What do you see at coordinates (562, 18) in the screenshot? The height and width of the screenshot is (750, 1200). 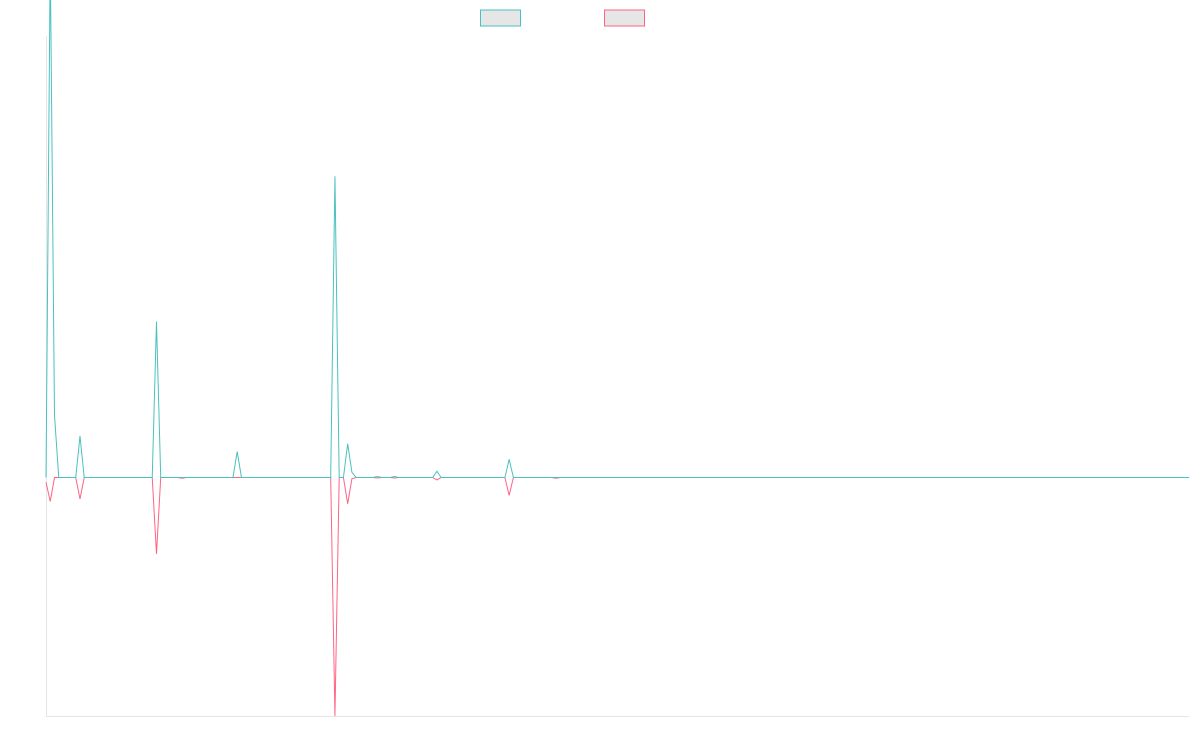 I see `legend` at bounding box center [562, 18].